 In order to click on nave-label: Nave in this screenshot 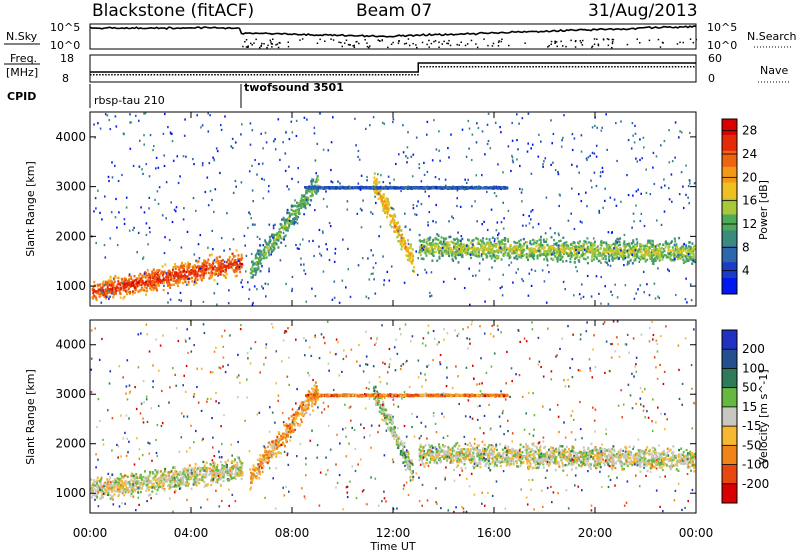, I will do `click(774, 70)`.